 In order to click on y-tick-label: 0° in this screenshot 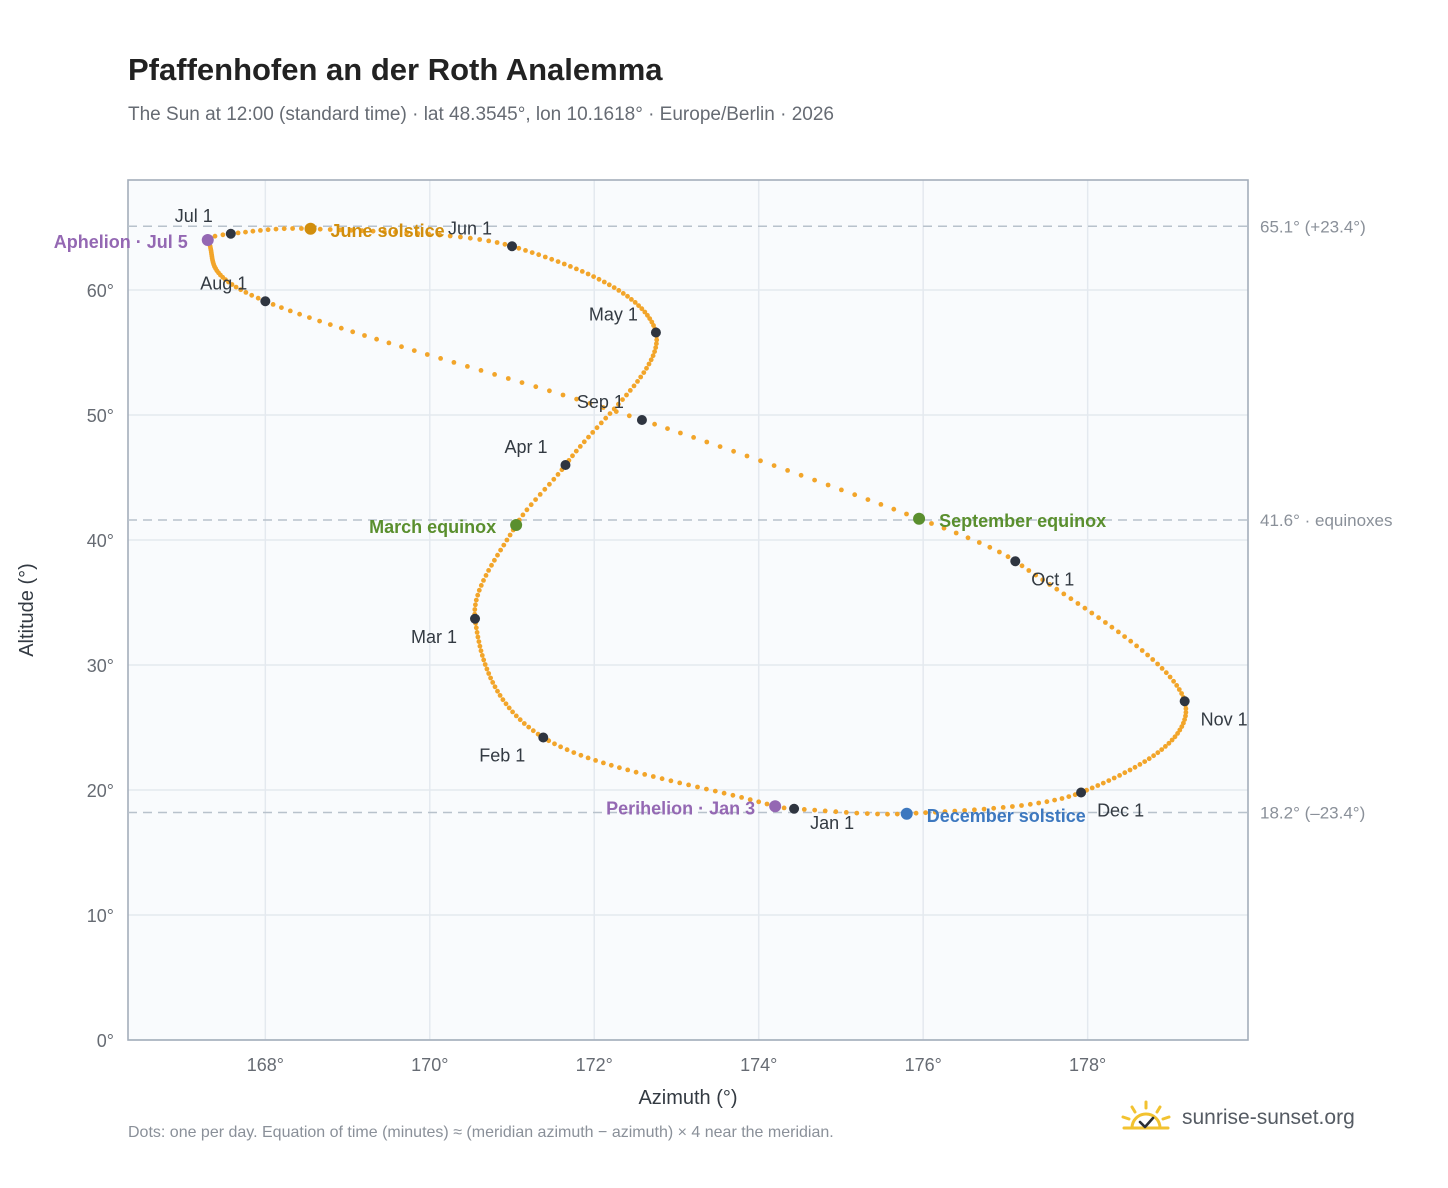, I will do `click(105, 1041)`.